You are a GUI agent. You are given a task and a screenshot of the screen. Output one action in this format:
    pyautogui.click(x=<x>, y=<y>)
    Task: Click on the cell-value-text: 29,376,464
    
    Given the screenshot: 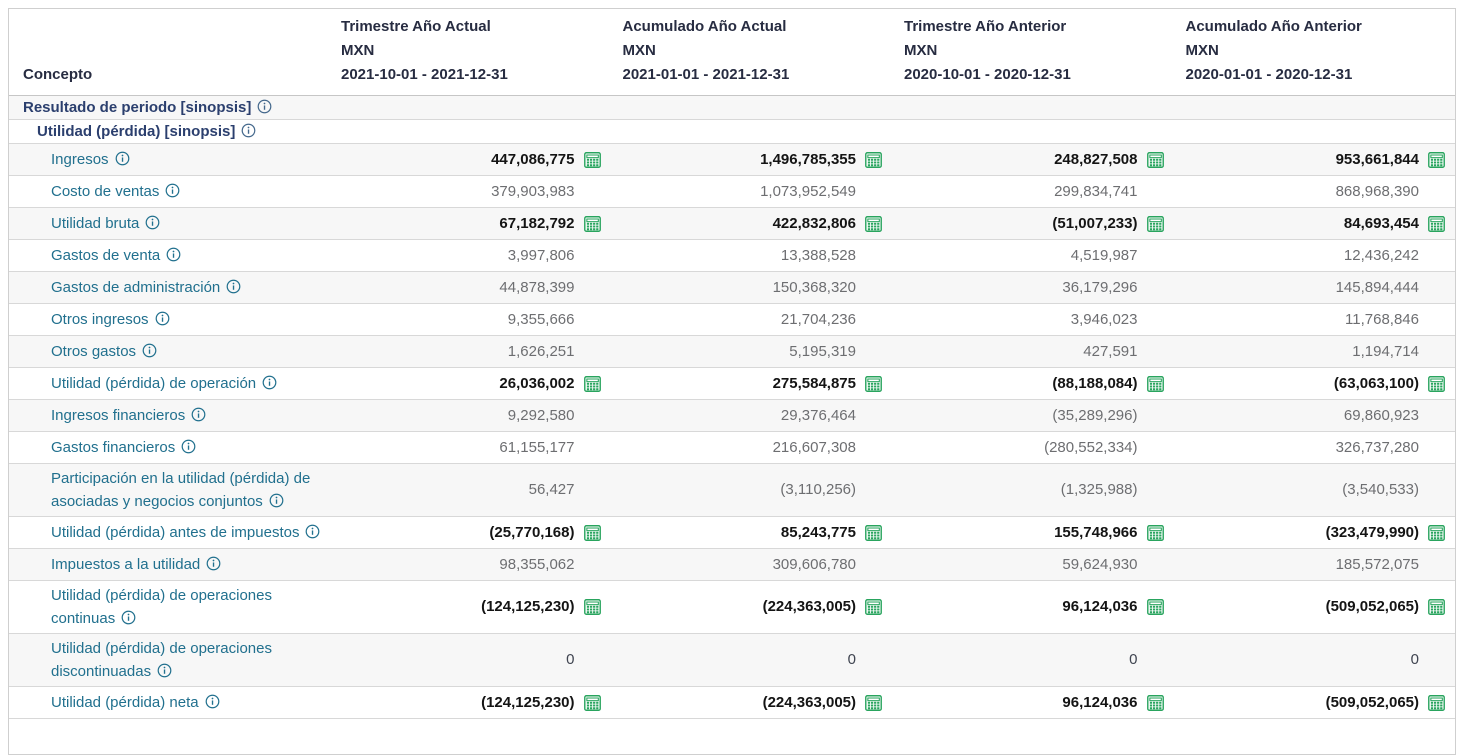 What is the action you would take?
    pyautogui.click(x=818, y=415)
    